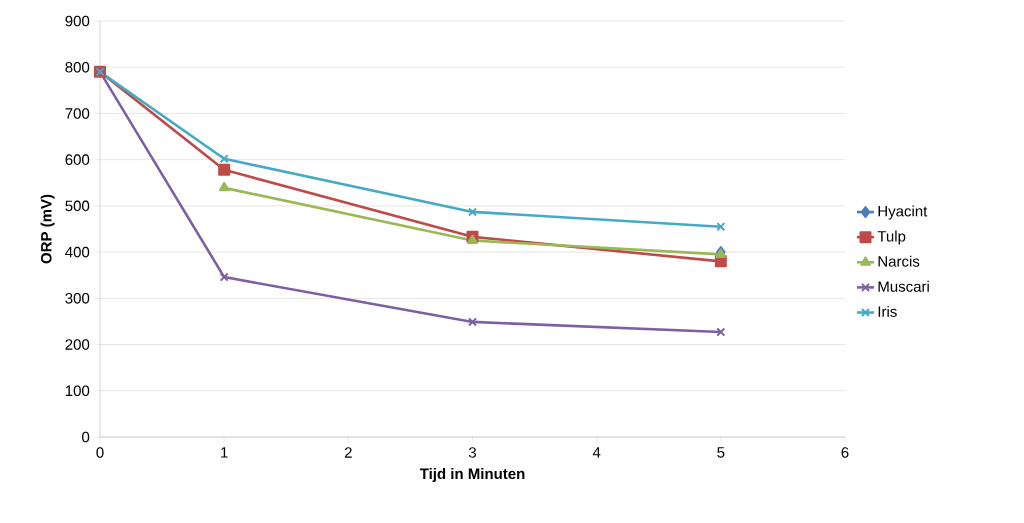 Image resolution: width=1024 pixels, height=523 pixels. I want to click on legend-label: Iris, so click(887, 311).